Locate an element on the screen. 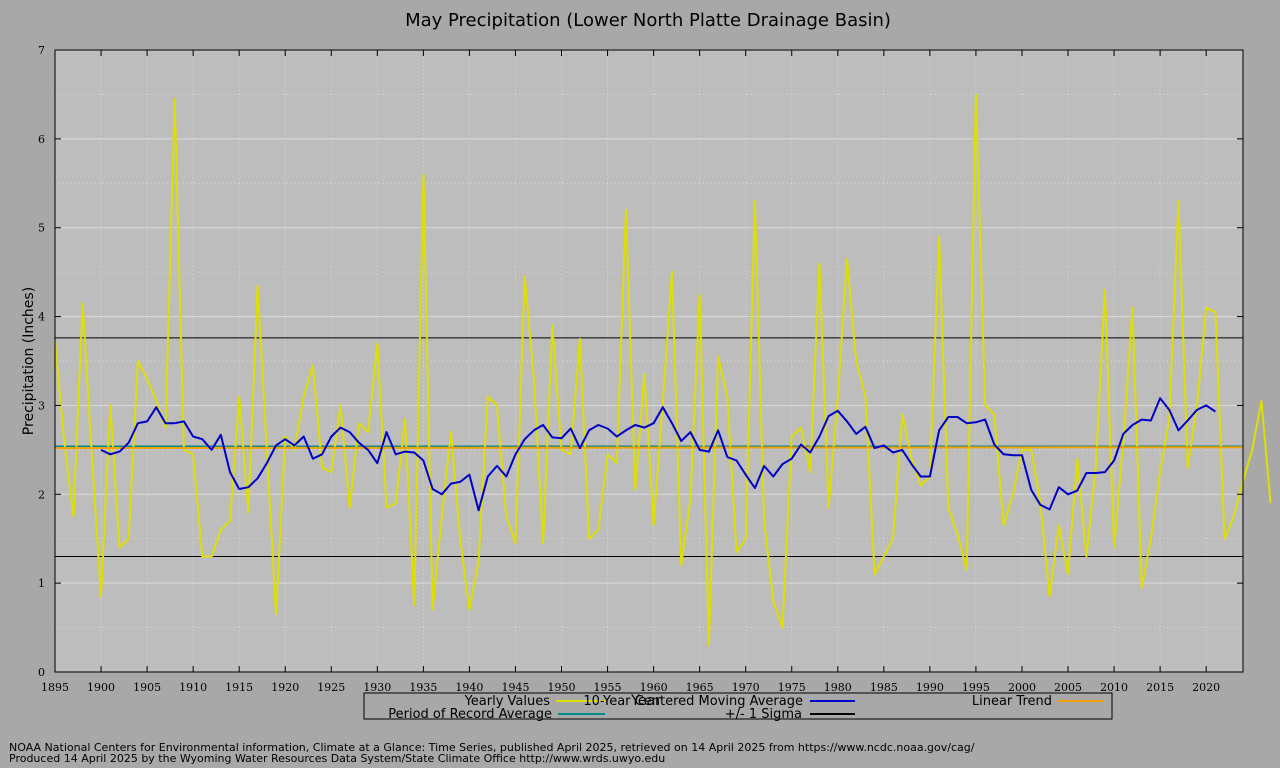 The image size is (1280, 768). x-tick-label: 1960 is located at coordinates (654, 687).